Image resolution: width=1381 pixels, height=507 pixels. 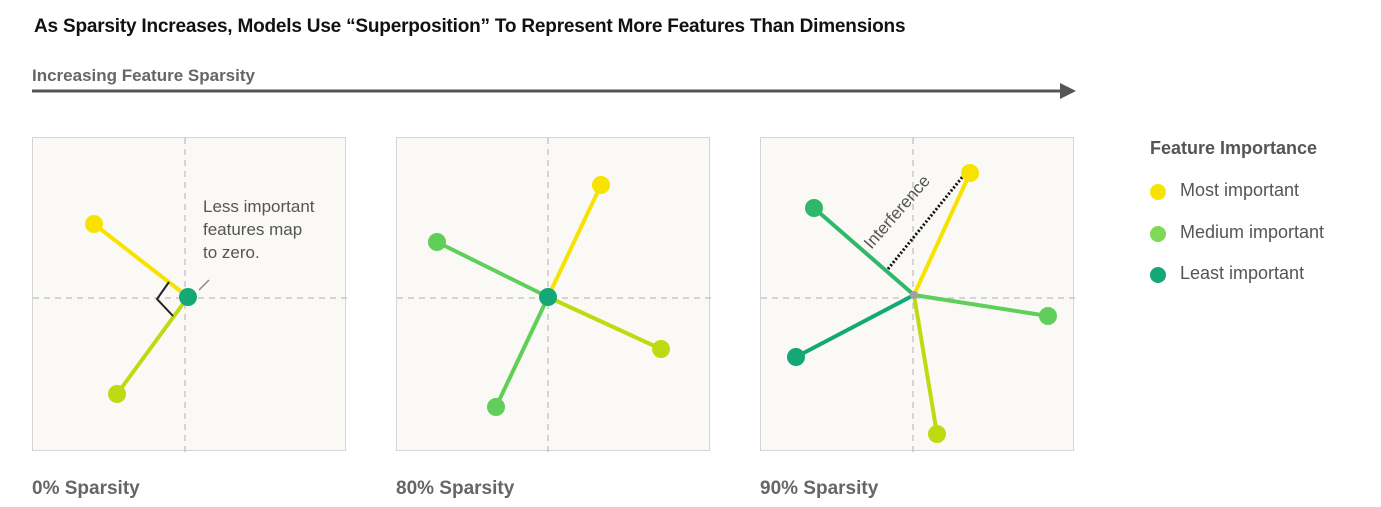 I want to click on legend-dot-most, so click(x=1158, y=192).